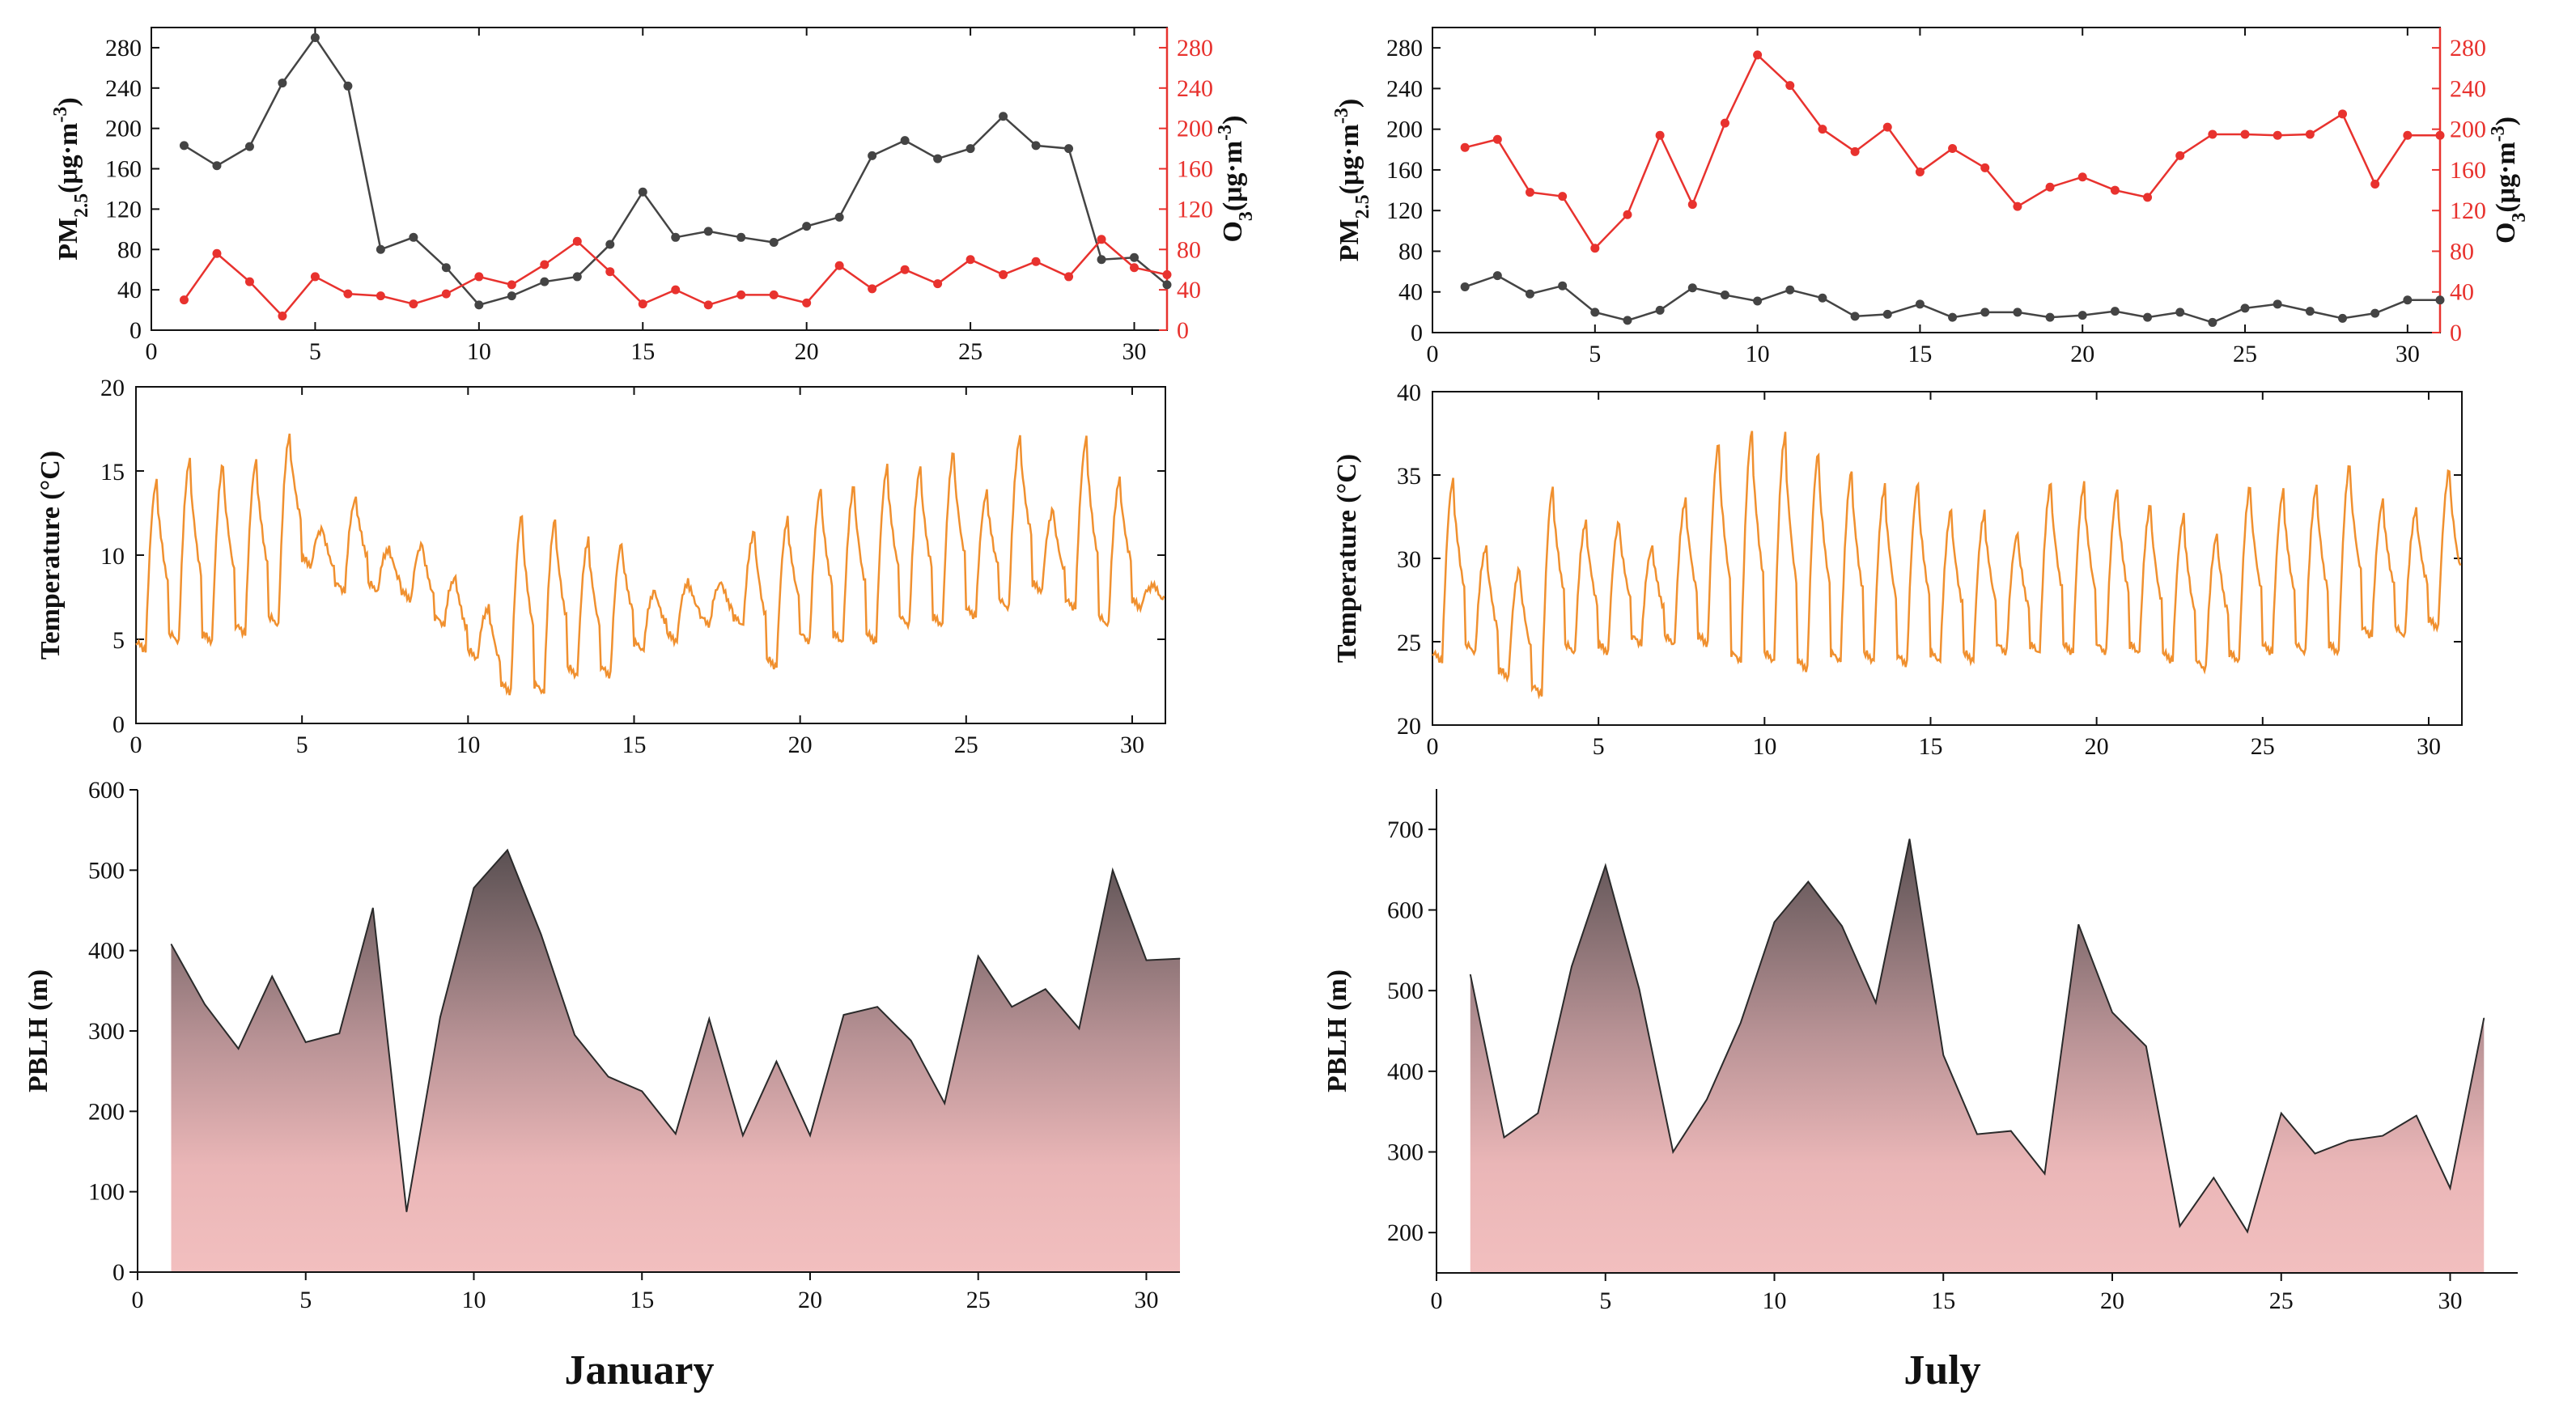 This screenshot has width=2576, height=1404. I want to click on y2-tick-label: 0, so click(2456, 333).